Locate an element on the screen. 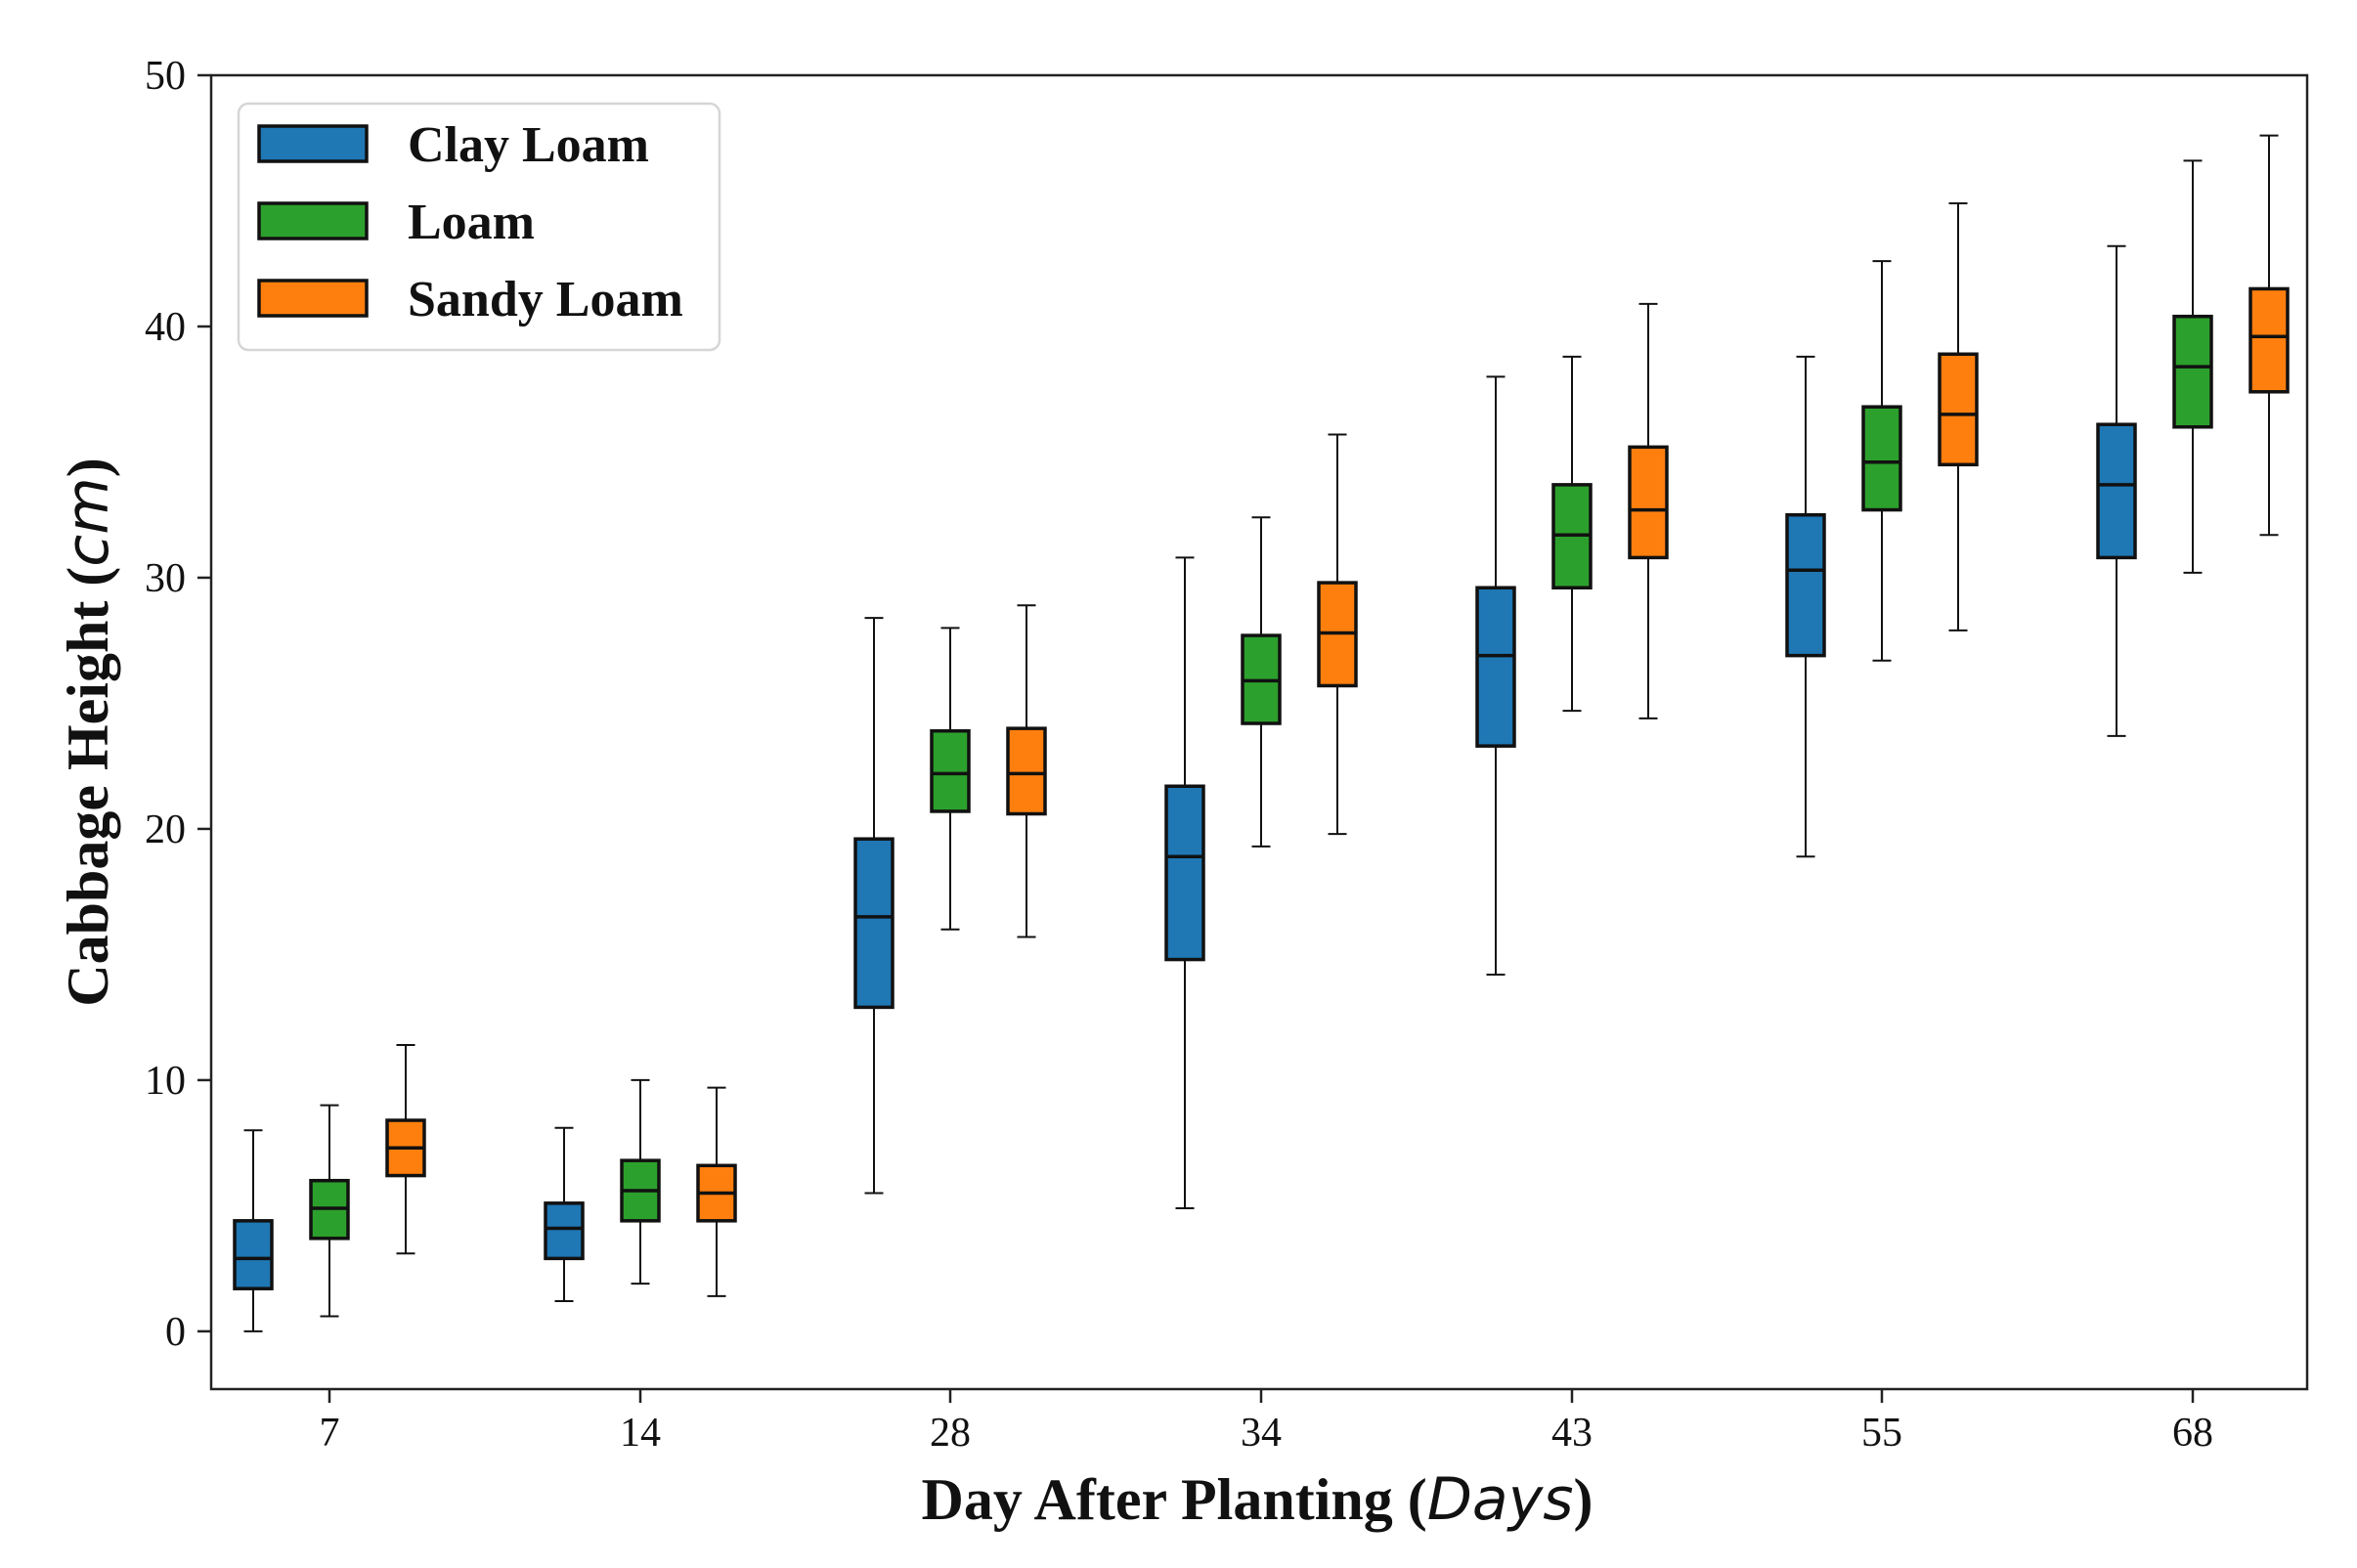  y-tick-label: 30 is located at coordinates (165, 578).